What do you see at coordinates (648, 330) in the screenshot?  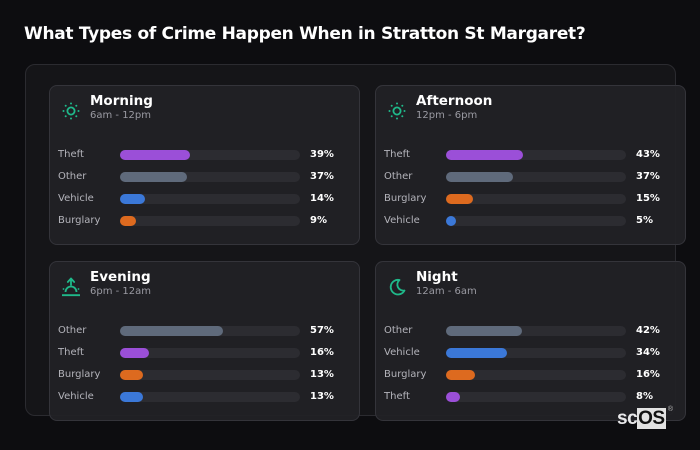 I see `bar-value: 42%` at bounding box center [648, 330].